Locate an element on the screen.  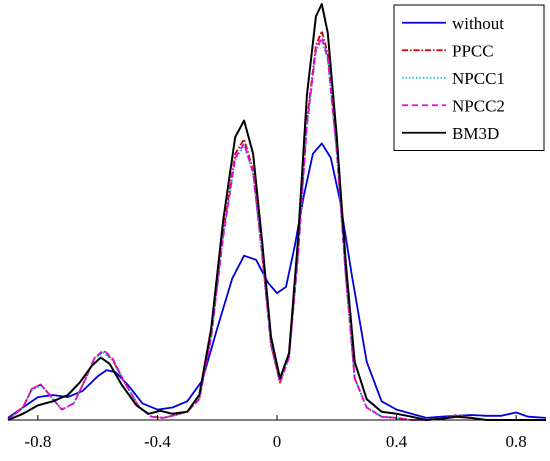
x-ticks: -0.8 -0.4 0 0.4 0.8 is located at coordinates (275, 433).